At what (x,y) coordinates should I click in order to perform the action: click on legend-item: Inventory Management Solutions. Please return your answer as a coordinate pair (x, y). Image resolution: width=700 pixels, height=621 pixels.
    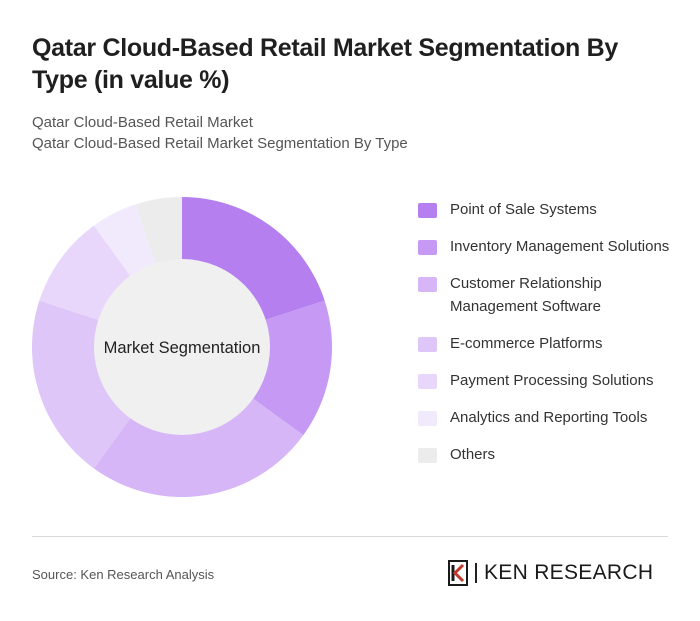
    Looking at the image, I should click on (548, 246).